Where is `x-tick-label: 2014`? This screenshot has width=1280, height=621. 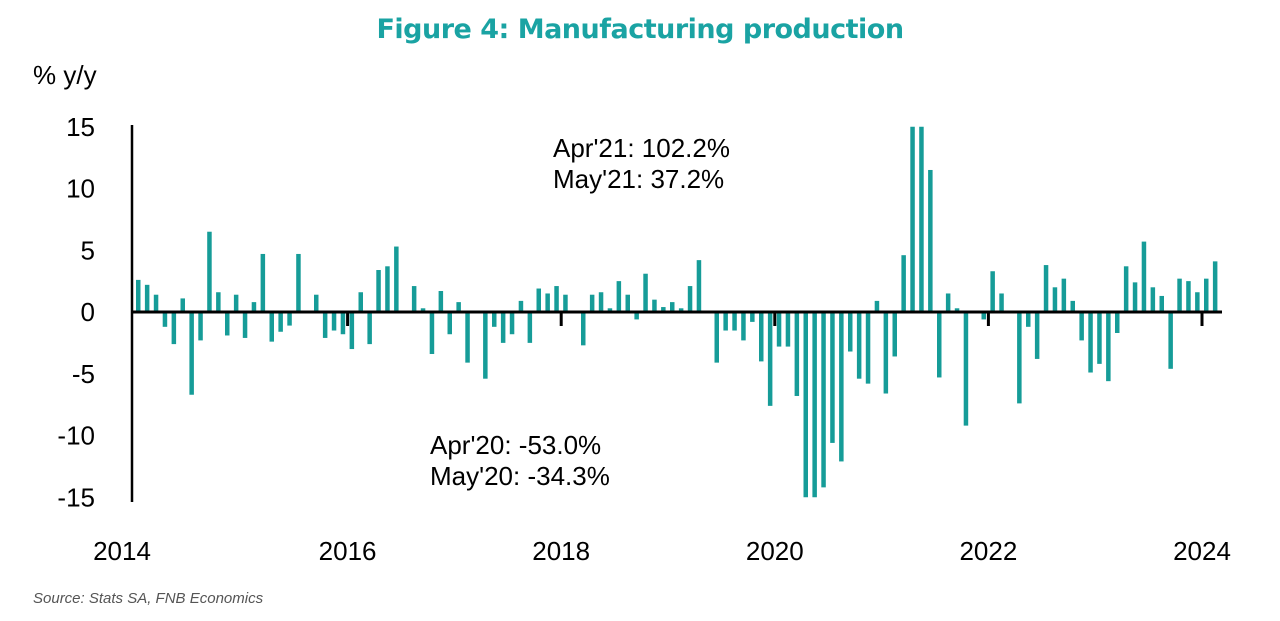
x-tick-label: 2014 is located at coordinates (122, 551).